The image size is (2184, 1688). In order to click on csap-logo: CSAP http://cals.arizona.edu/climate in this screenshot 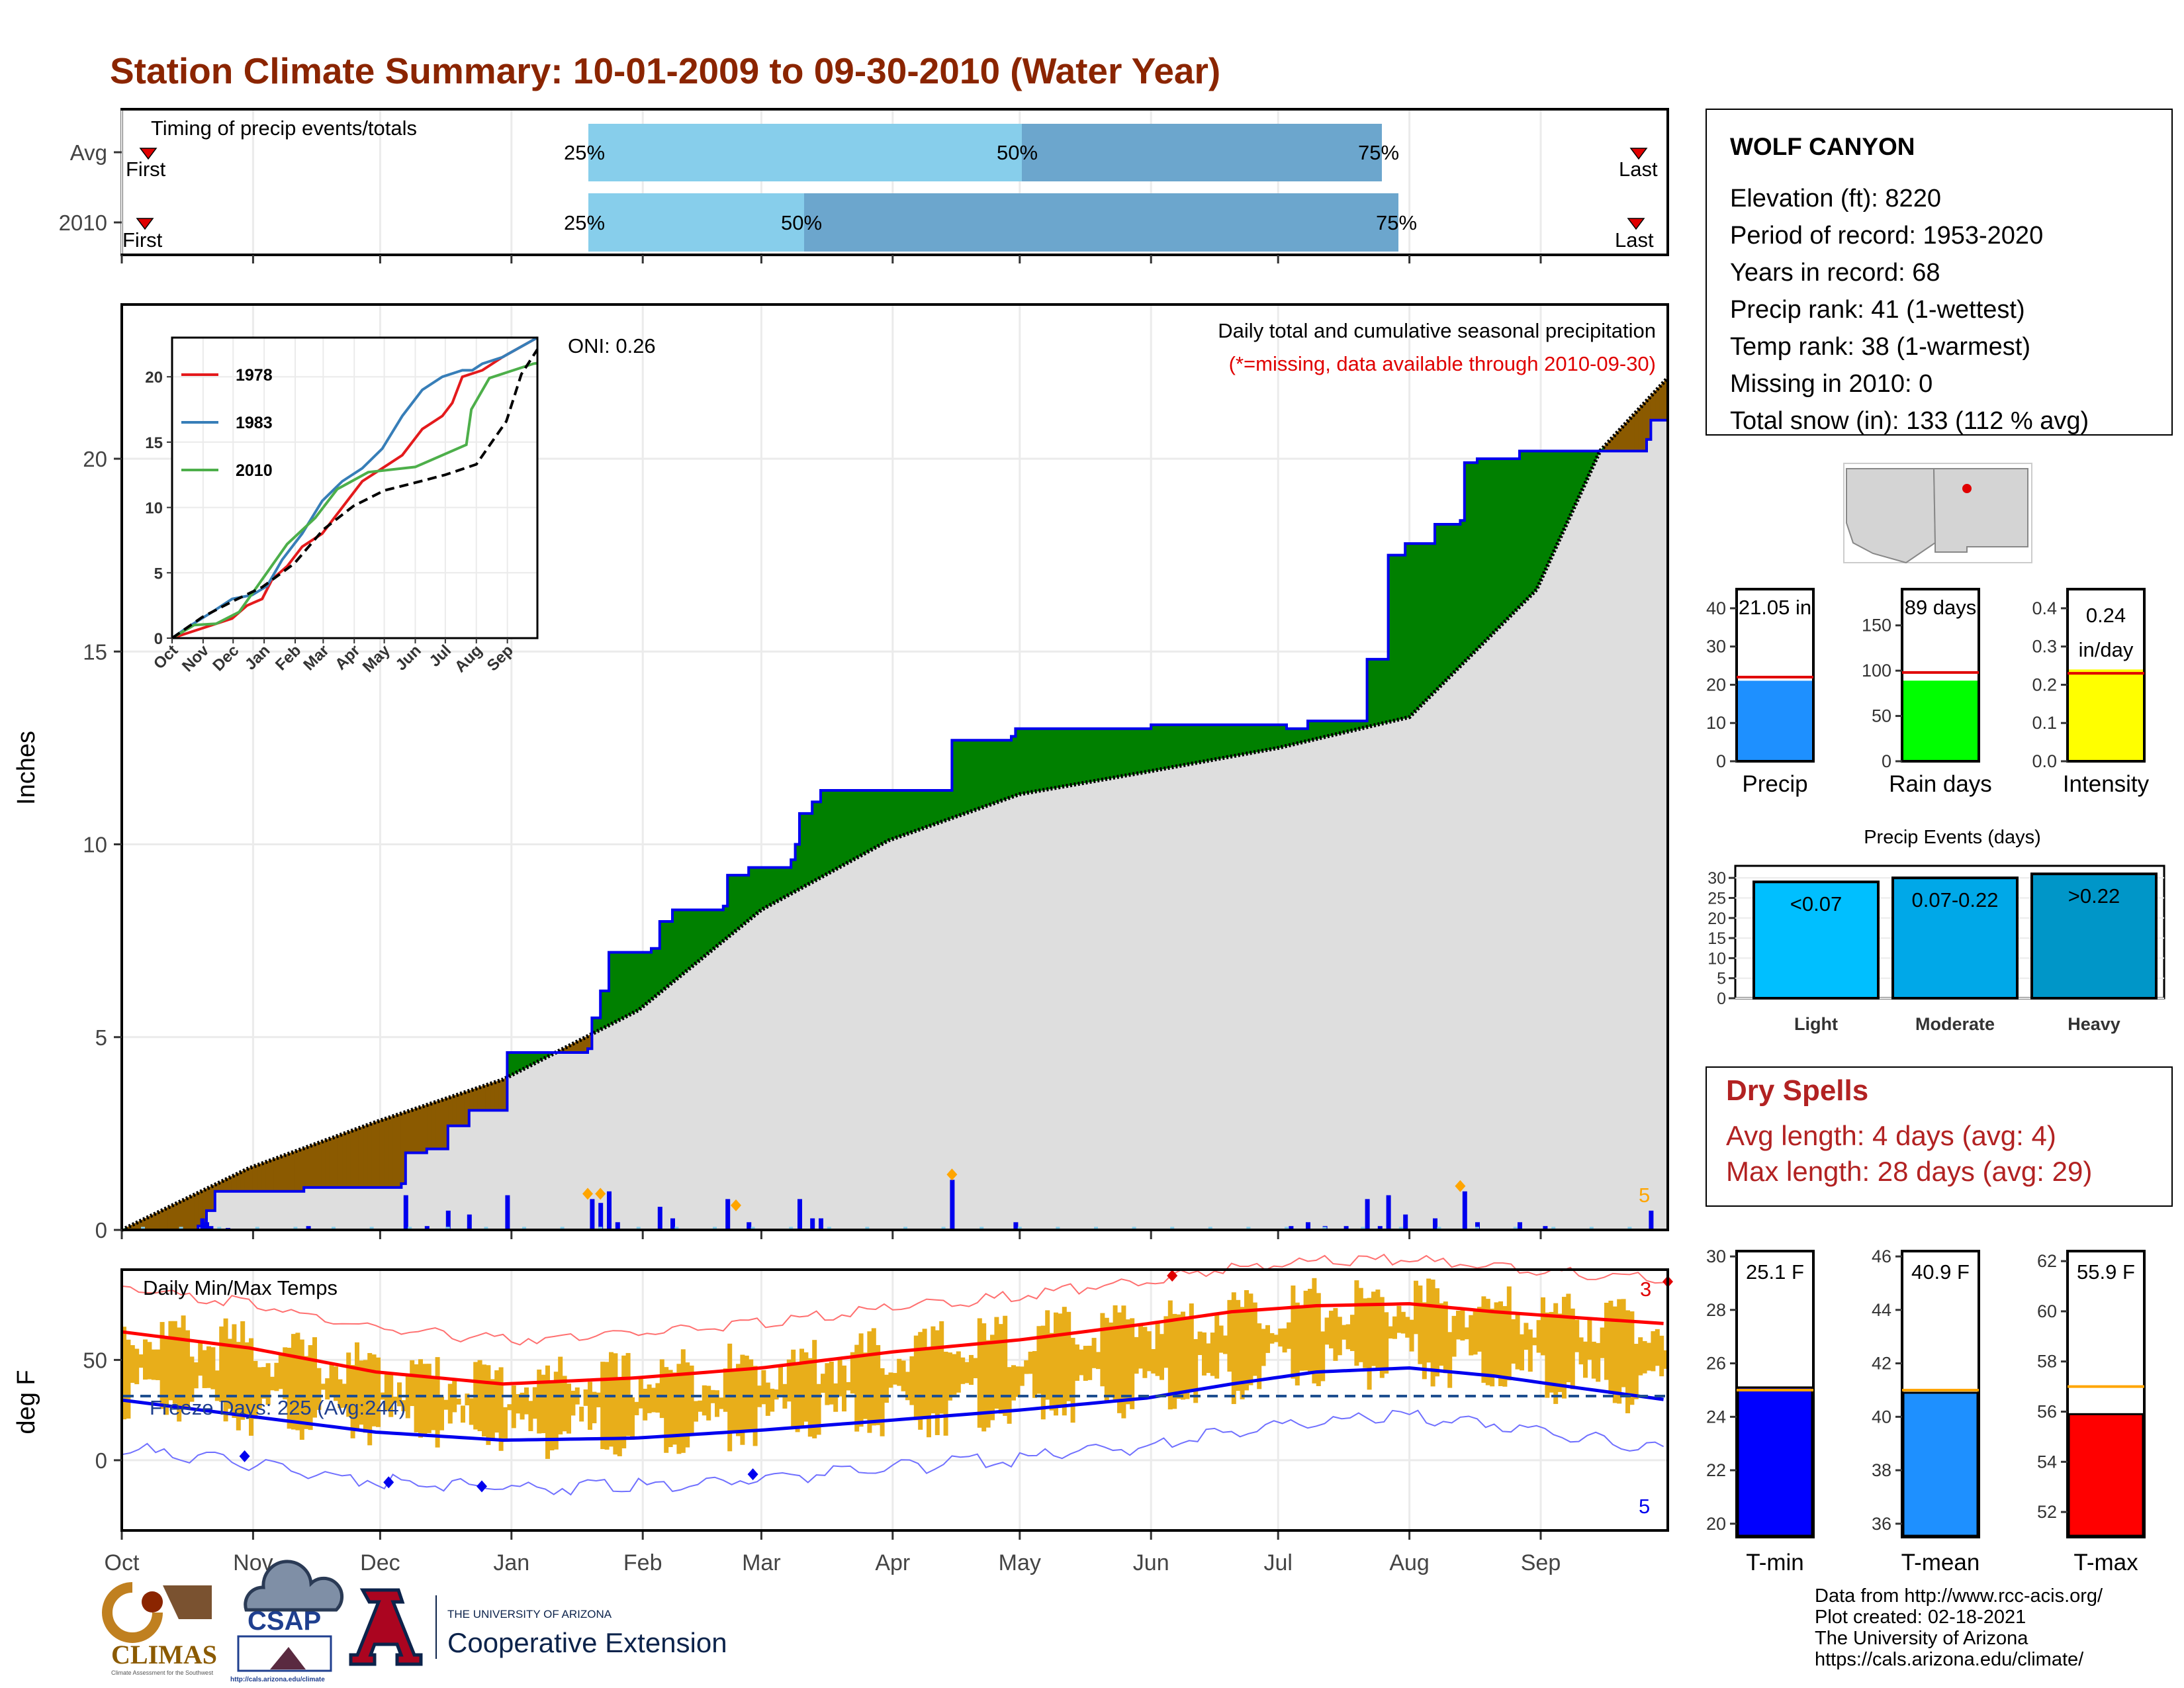, I will do `click(287, 1621)`.